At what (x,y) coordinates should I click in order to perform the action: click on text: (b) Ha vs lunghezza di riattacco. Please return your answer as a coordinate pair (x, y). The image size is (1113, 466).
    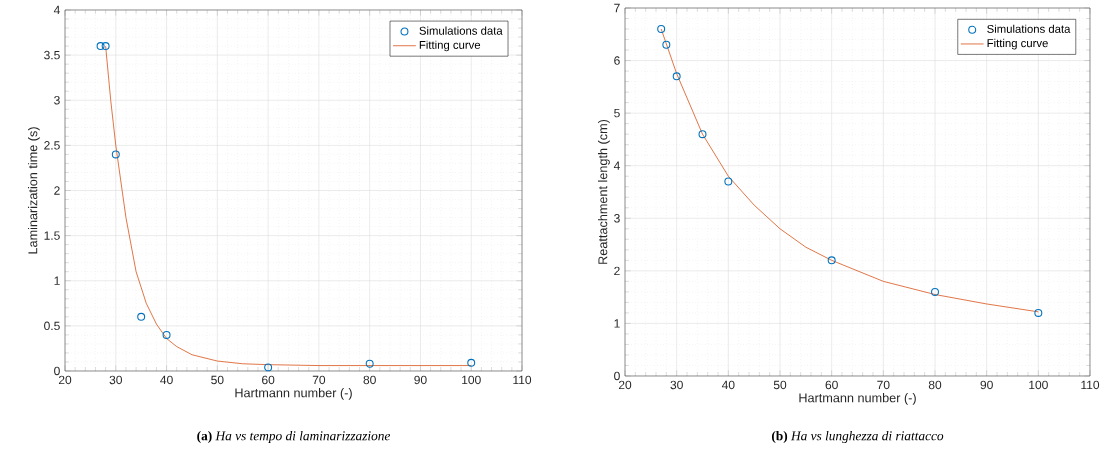
    Looking at the image, I should click on (857, 437).